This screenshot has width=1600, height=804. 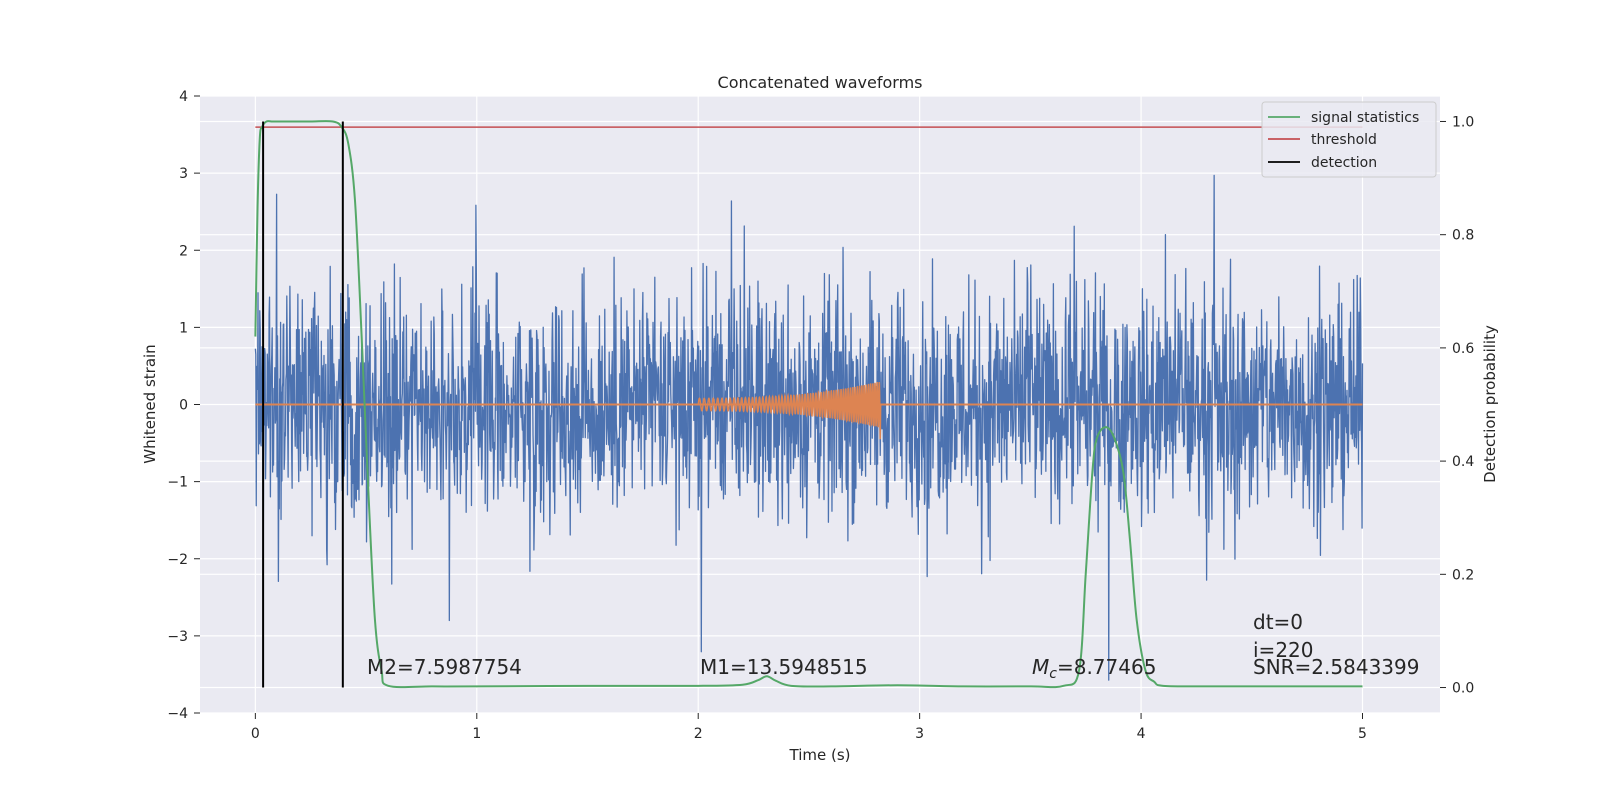 What do you see at coordinates (1463, 689) in the screenshot?
I see `y-right-tick-label: 0.0` at bounding box center [1463, 689].